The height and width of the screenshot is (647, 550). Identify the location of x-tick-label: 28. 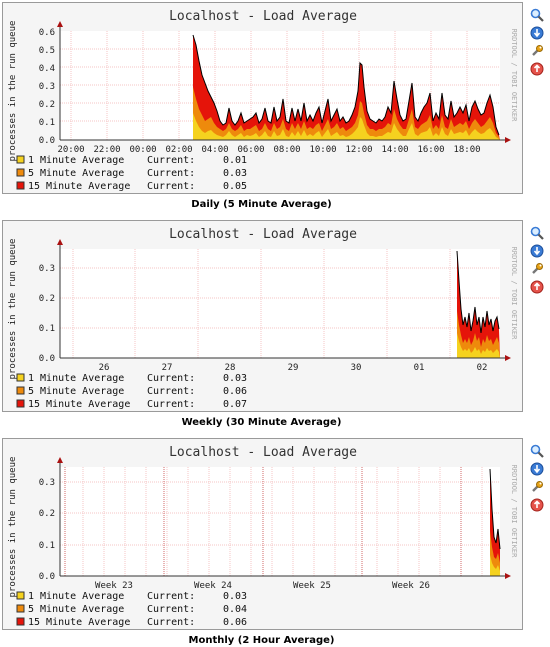
(230, 368).